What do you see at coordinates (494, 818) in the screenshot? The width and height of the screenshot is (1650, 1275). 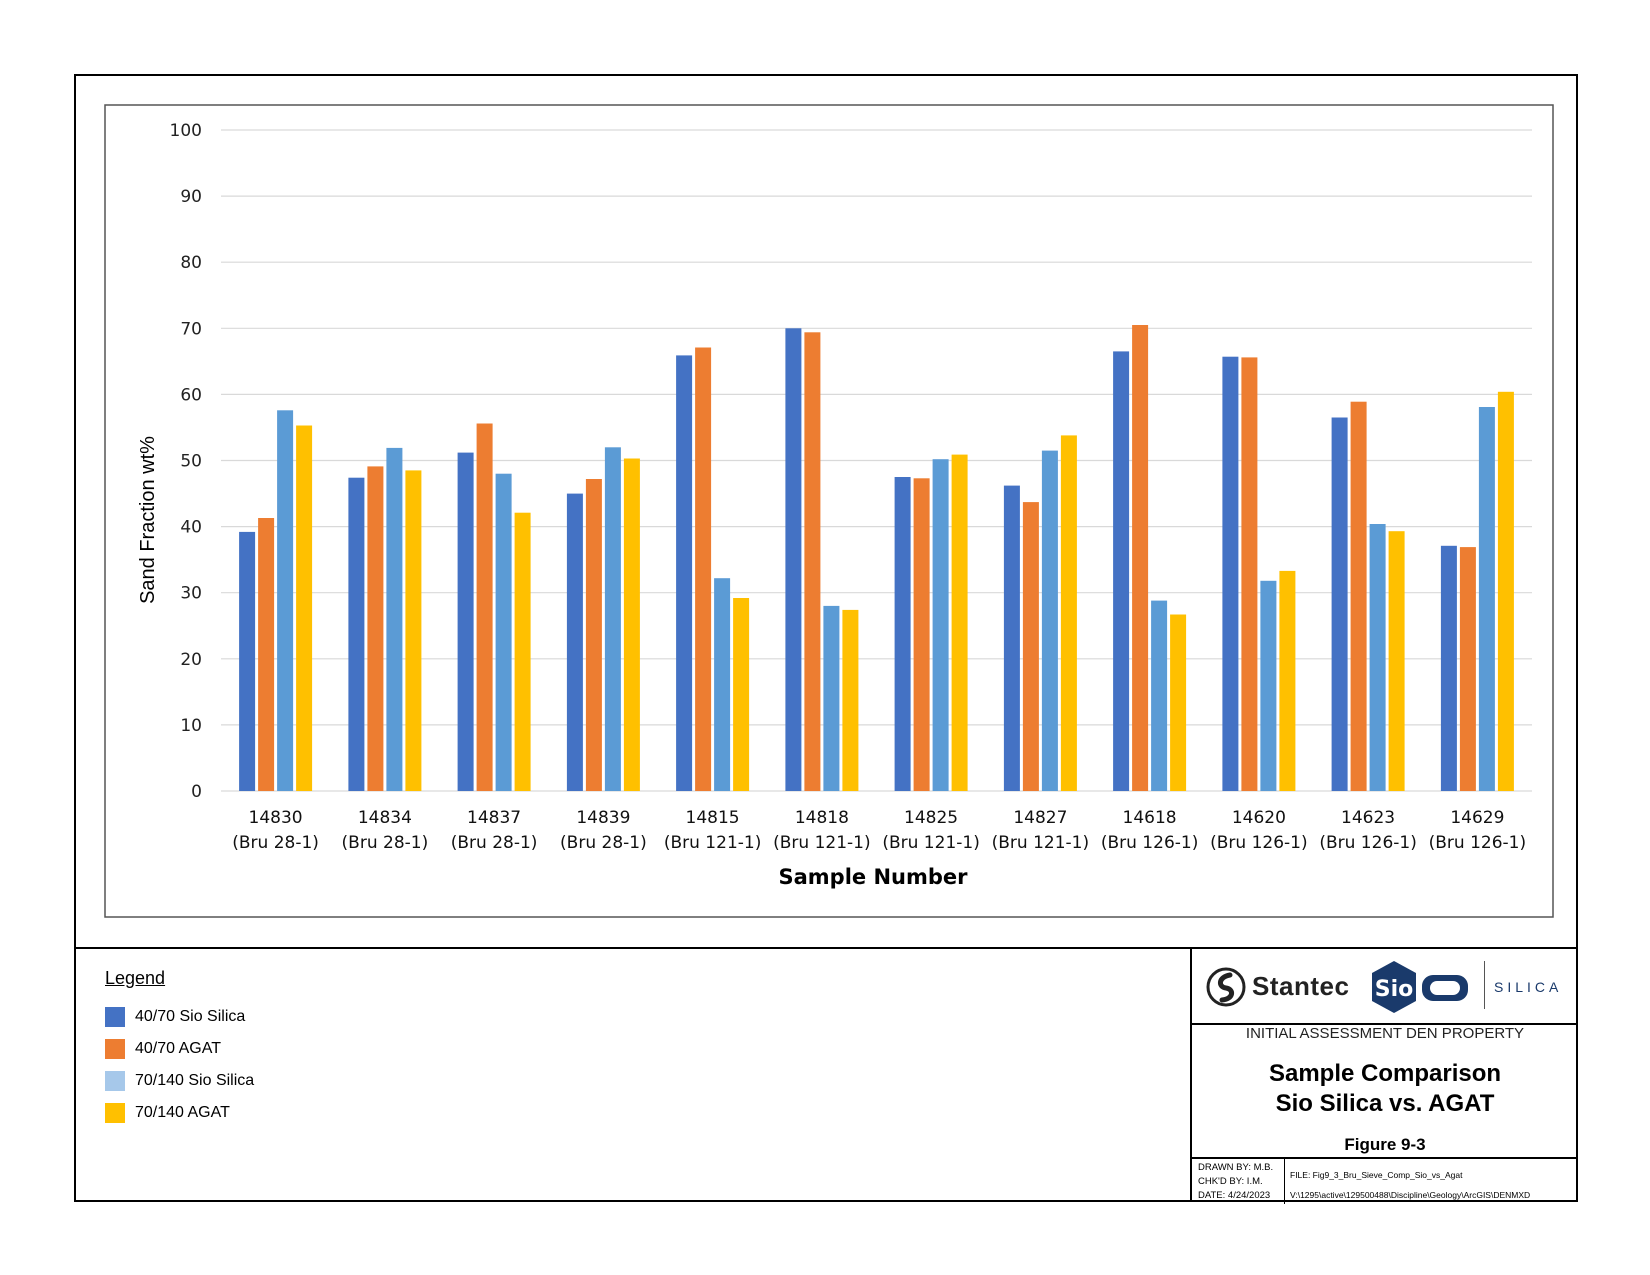 I see `x-category-label: 14837` at bounding box center [494, 818].